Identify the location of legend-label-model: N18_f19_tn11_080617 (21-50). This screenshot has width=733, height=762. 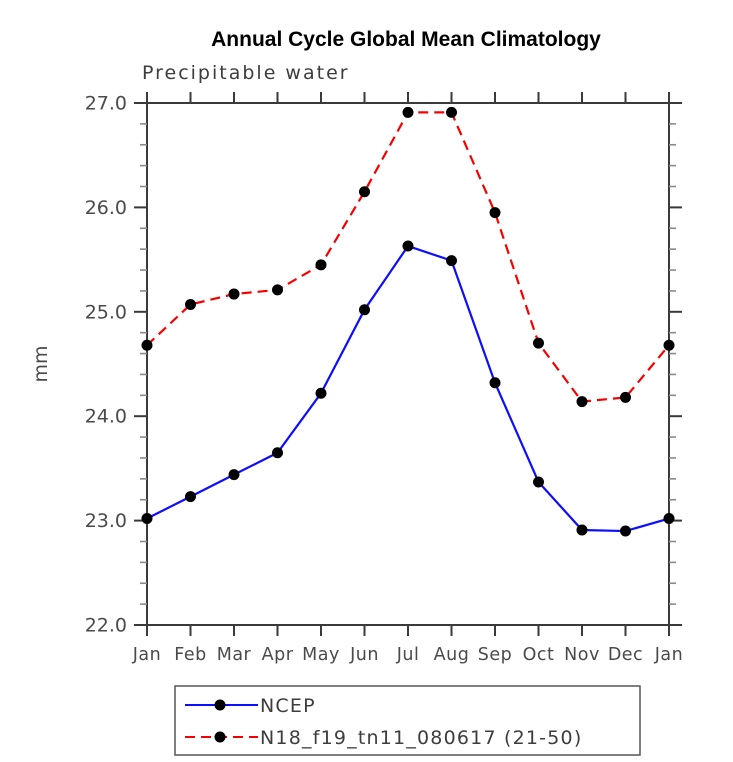
(421, 738).